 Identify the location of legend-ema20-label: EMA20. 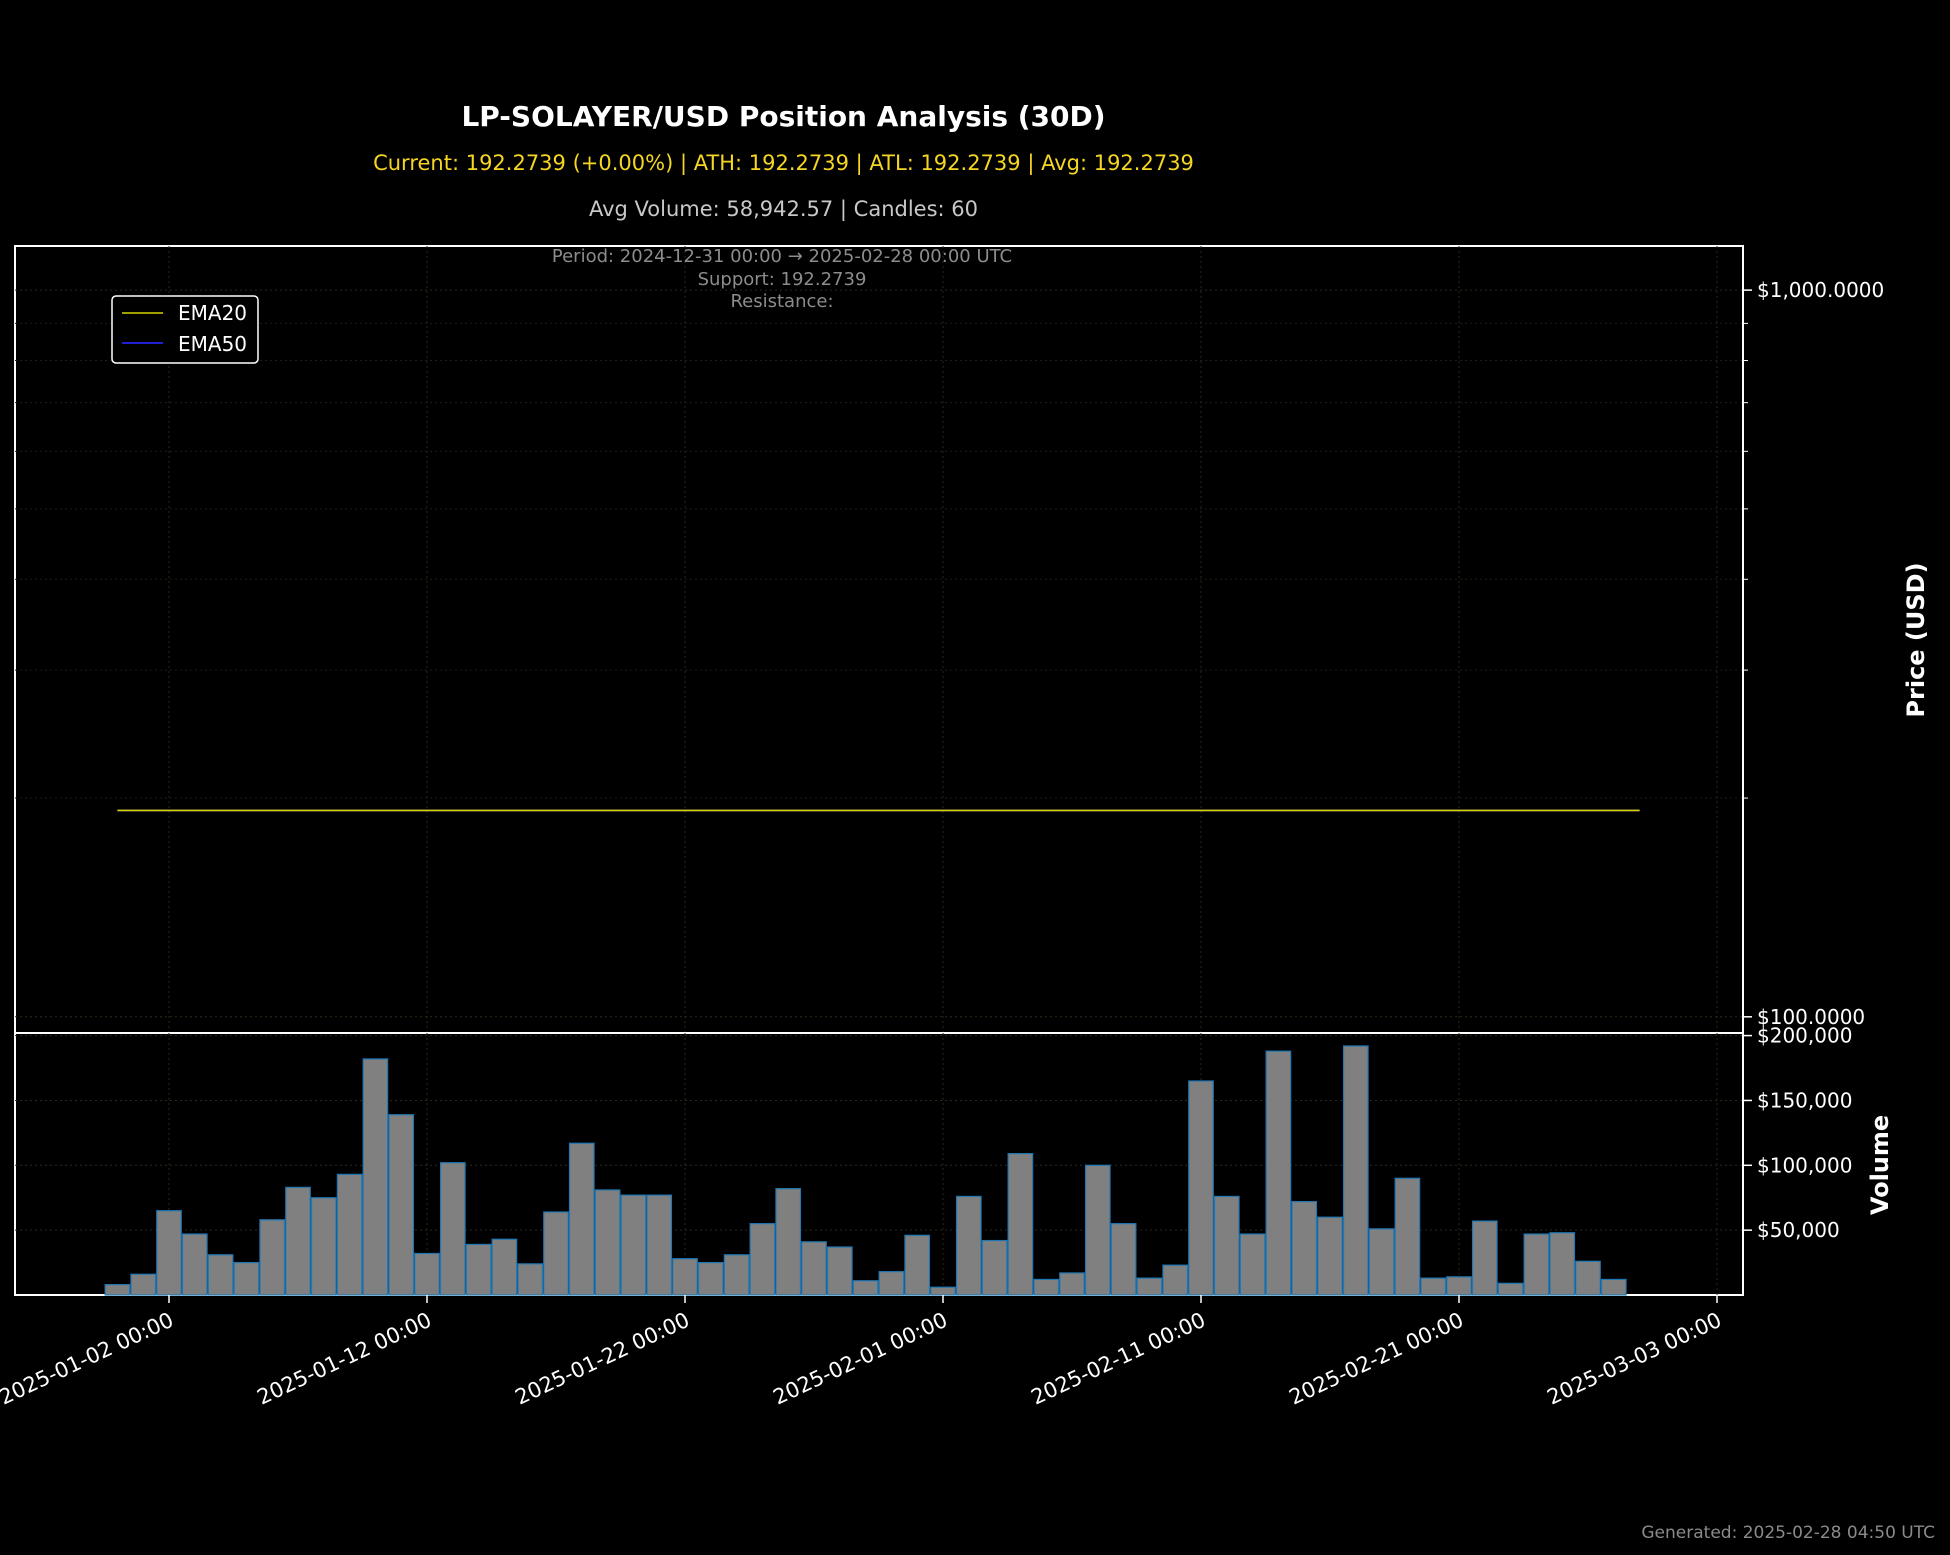
(212, 313).